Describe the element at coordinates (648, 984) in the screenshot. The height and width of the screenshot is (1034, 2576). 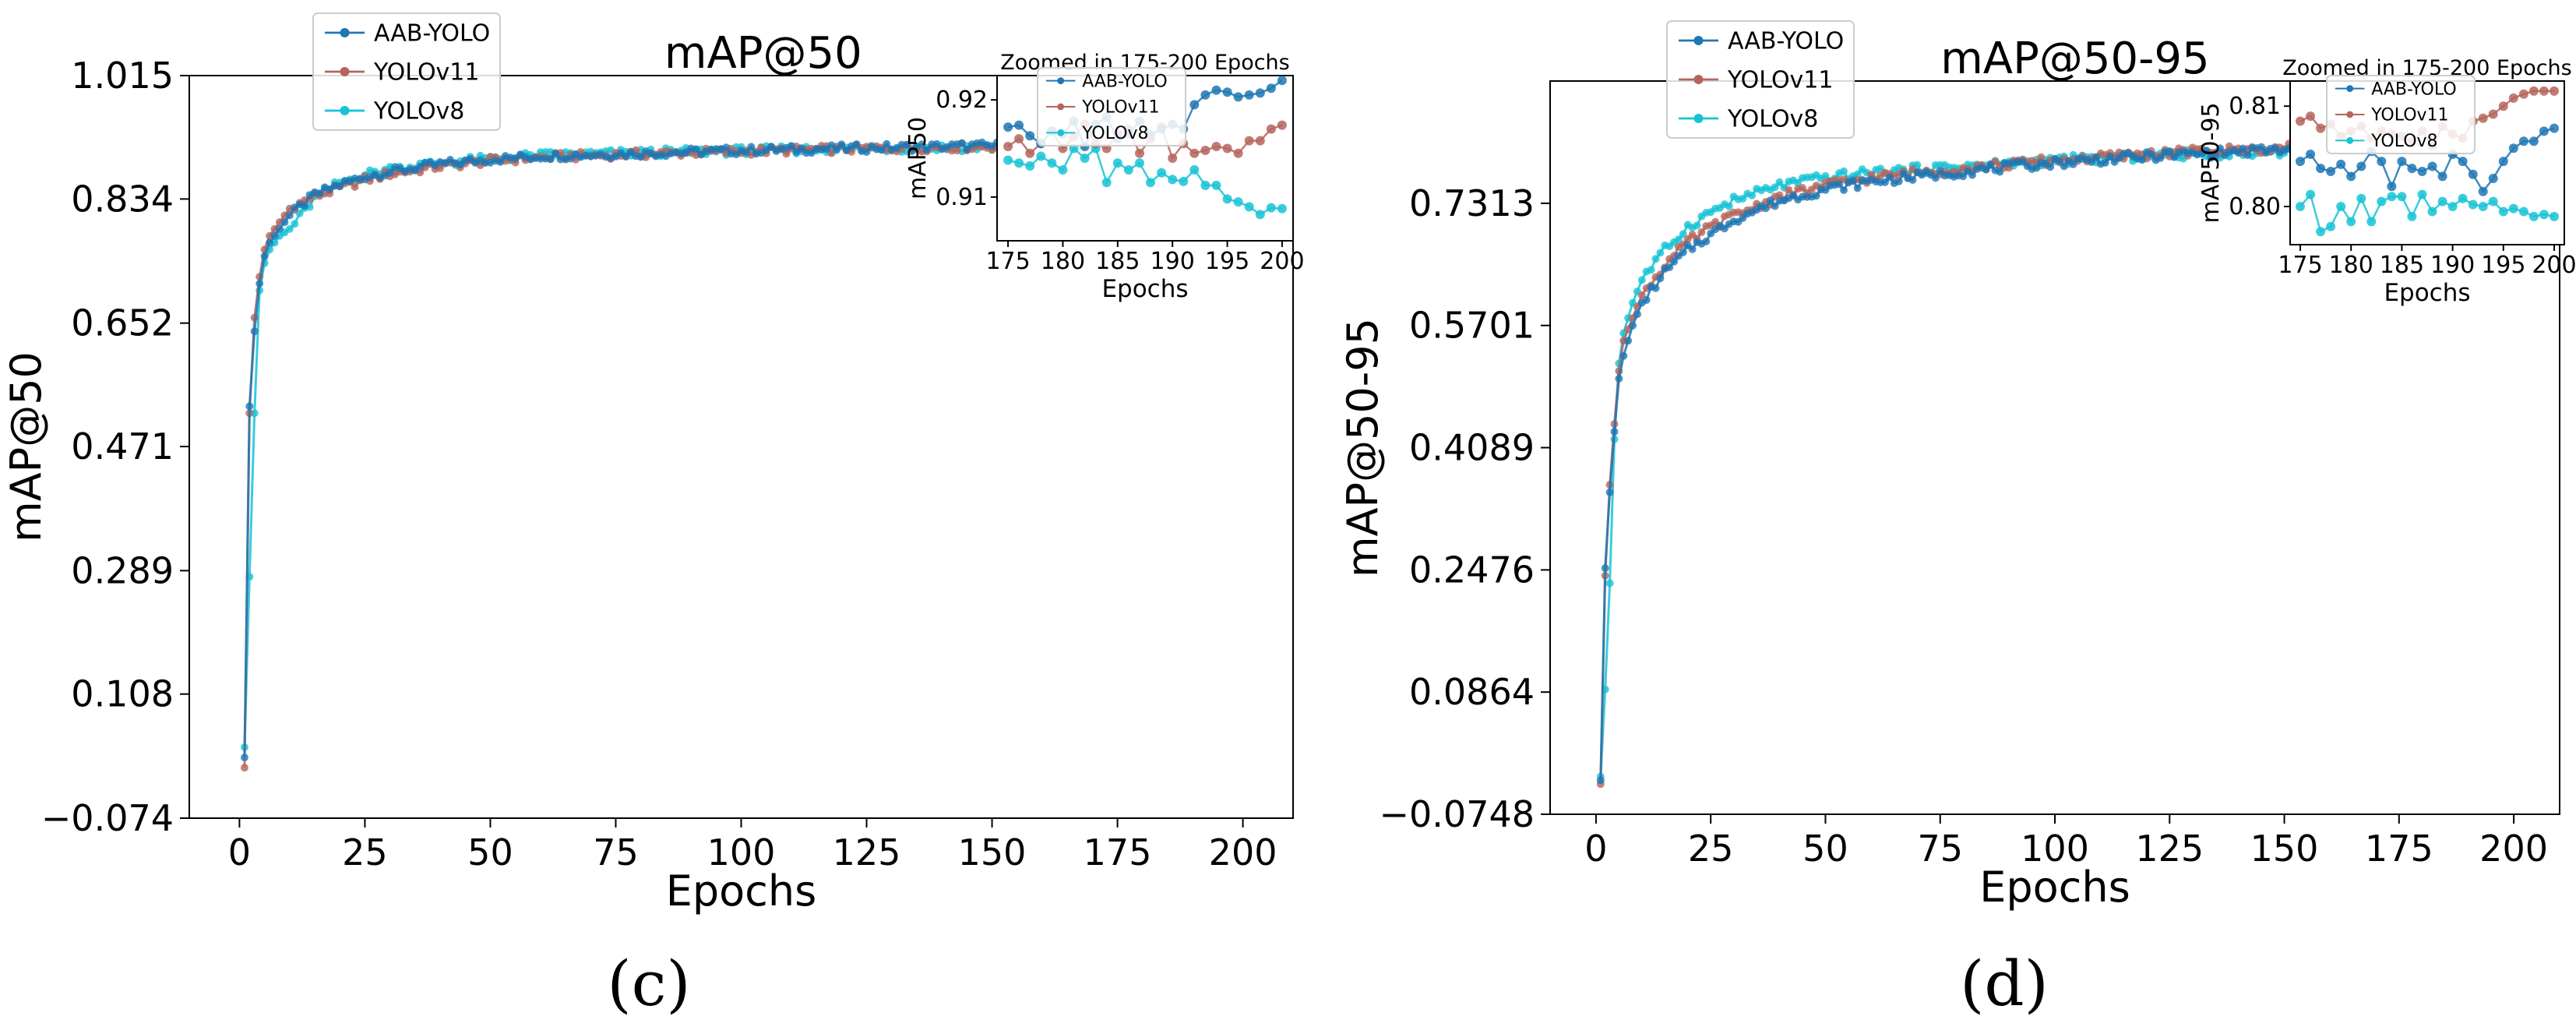
I see `c-panel-label: (c)` at that location.